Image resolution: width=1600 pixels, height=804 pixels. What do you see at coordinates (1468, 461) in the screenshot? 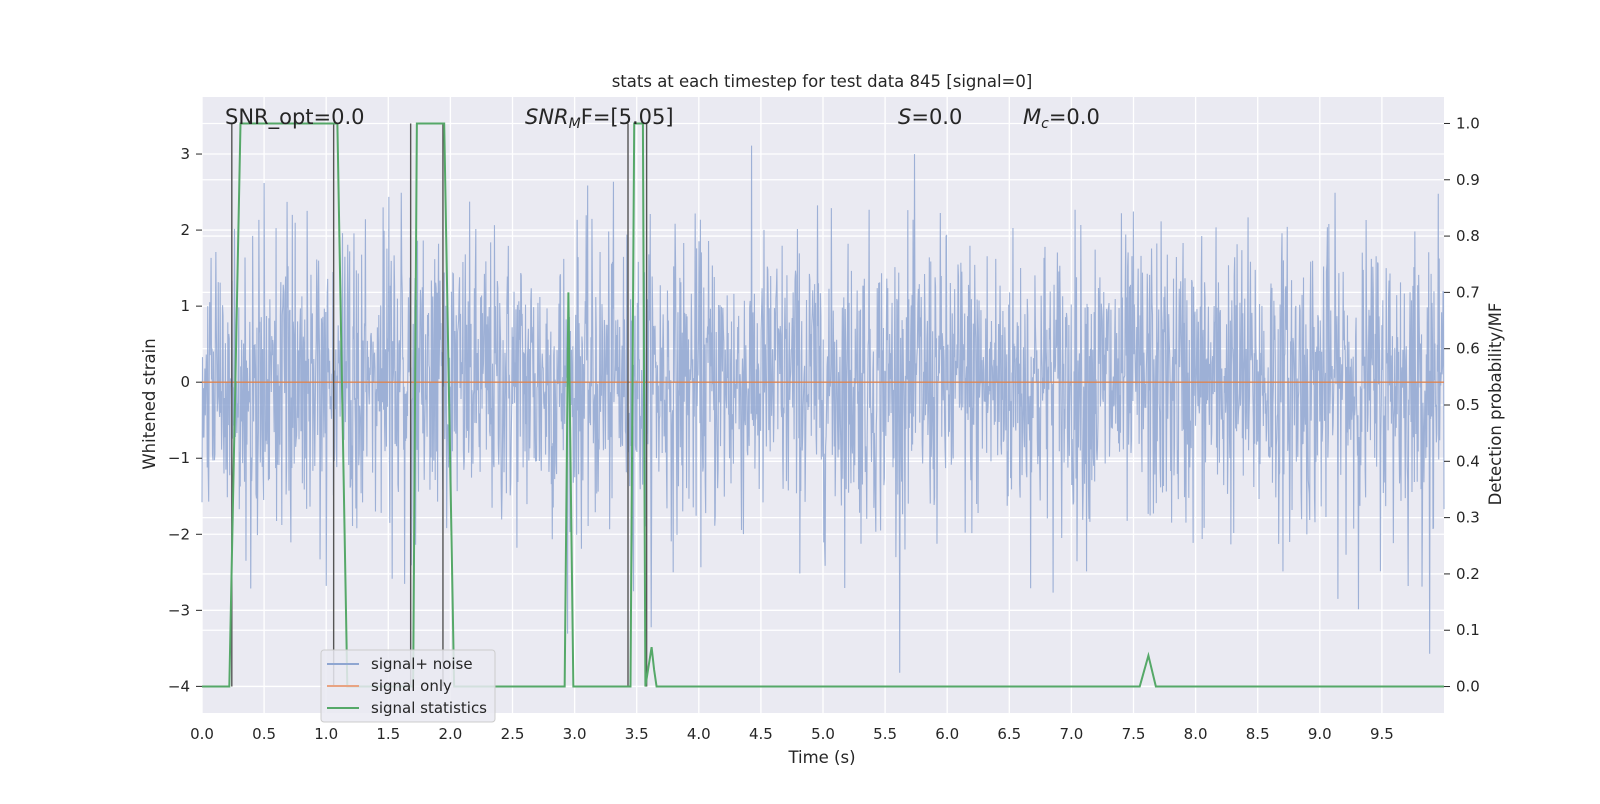
I see `y2-tick-label: 0.4` at bounding box center [1468, 461].